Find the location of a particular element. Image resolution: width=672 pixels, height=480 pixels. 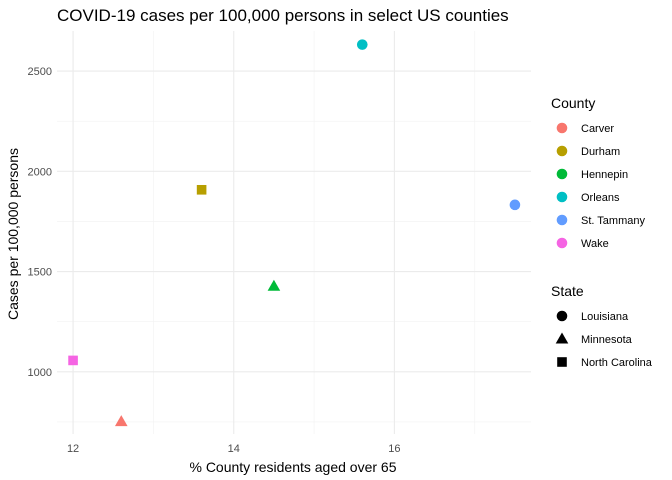

legend-label: Louisiana is located at coordinates (605, 317).